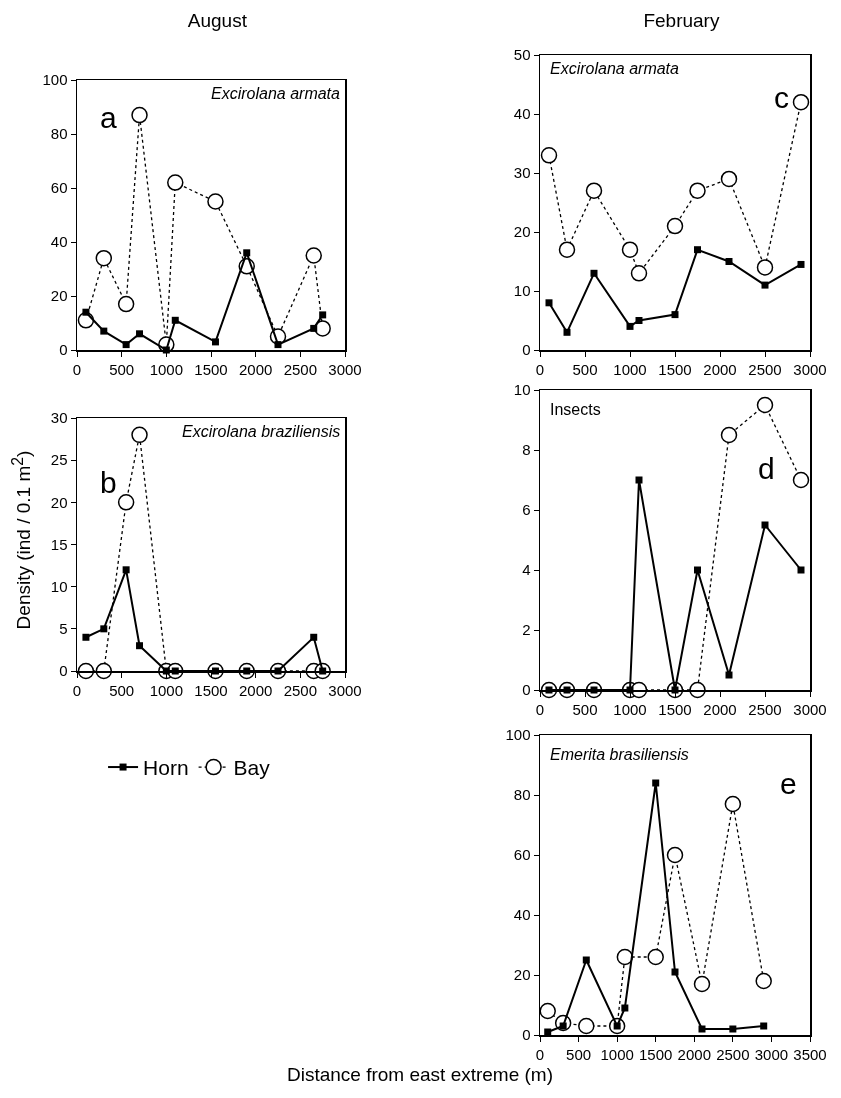  Describe the element at coordinates (59, 460) in the screenshot. I see `y-tick-label: 25` at that location.